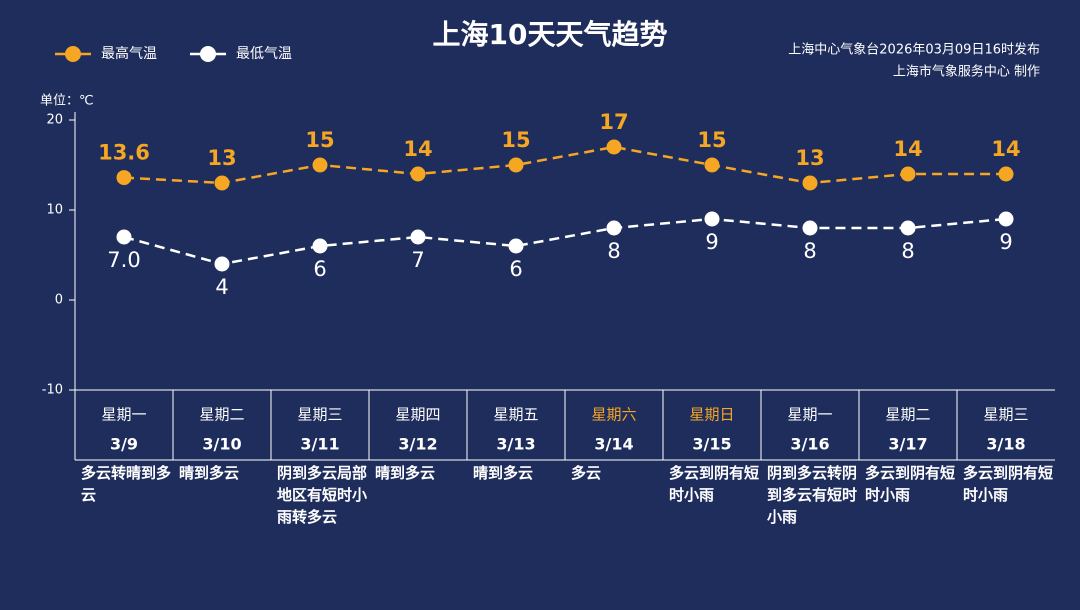  What do you see at coordinates (550, 34) in the screenshot?
I see `chart-title: 上海10天天气趋势` at bounding box center [550, 34].